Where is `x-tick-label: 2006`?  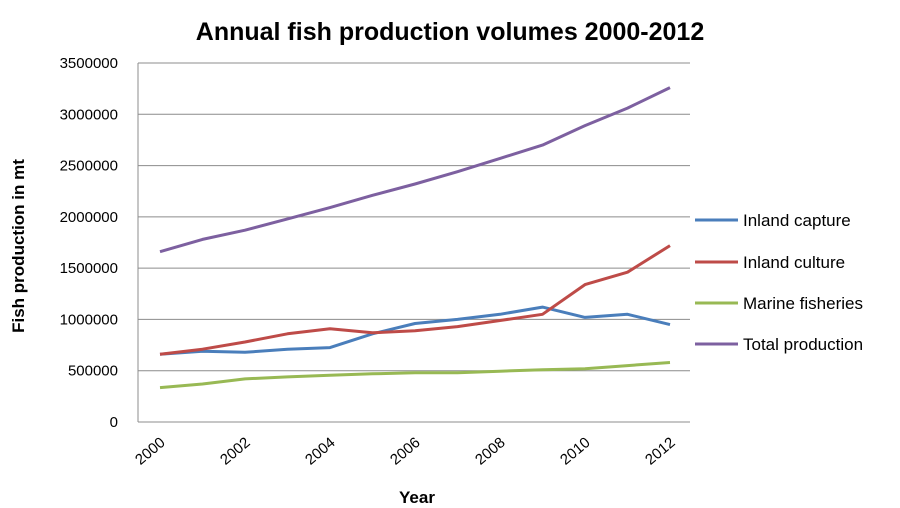 x-tick-label: 2006 is located at coordinates (405, 451).